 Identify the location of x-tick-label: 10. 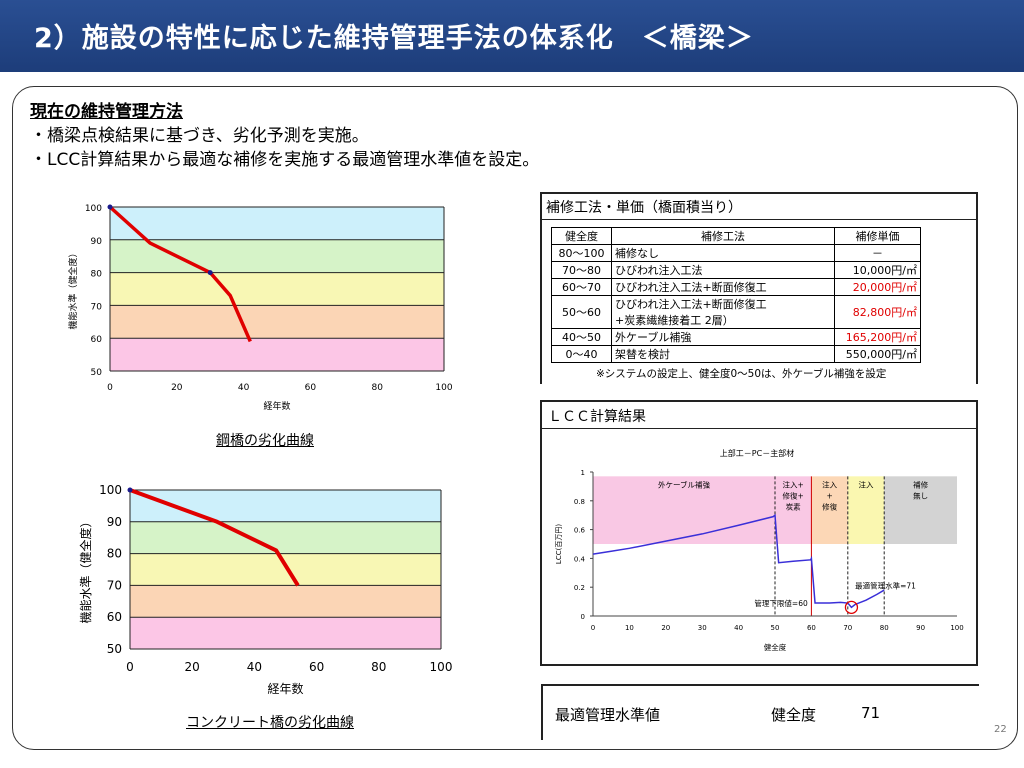
(629, 628).